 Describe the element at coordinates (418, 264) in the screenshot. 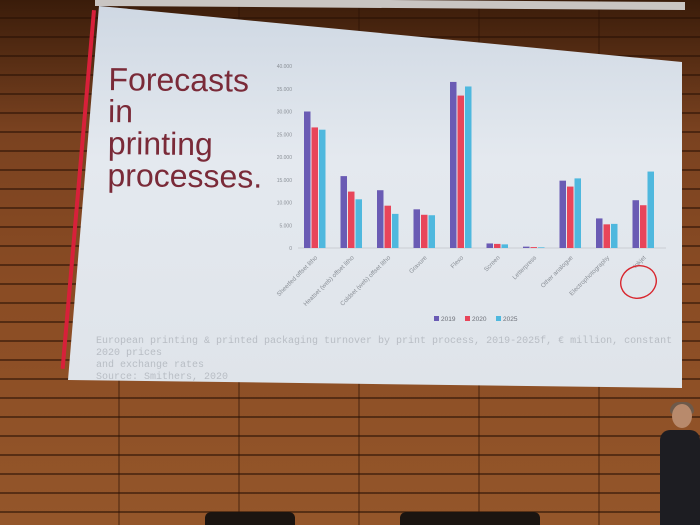

I see `x-tick-label: Gravure` at that location.